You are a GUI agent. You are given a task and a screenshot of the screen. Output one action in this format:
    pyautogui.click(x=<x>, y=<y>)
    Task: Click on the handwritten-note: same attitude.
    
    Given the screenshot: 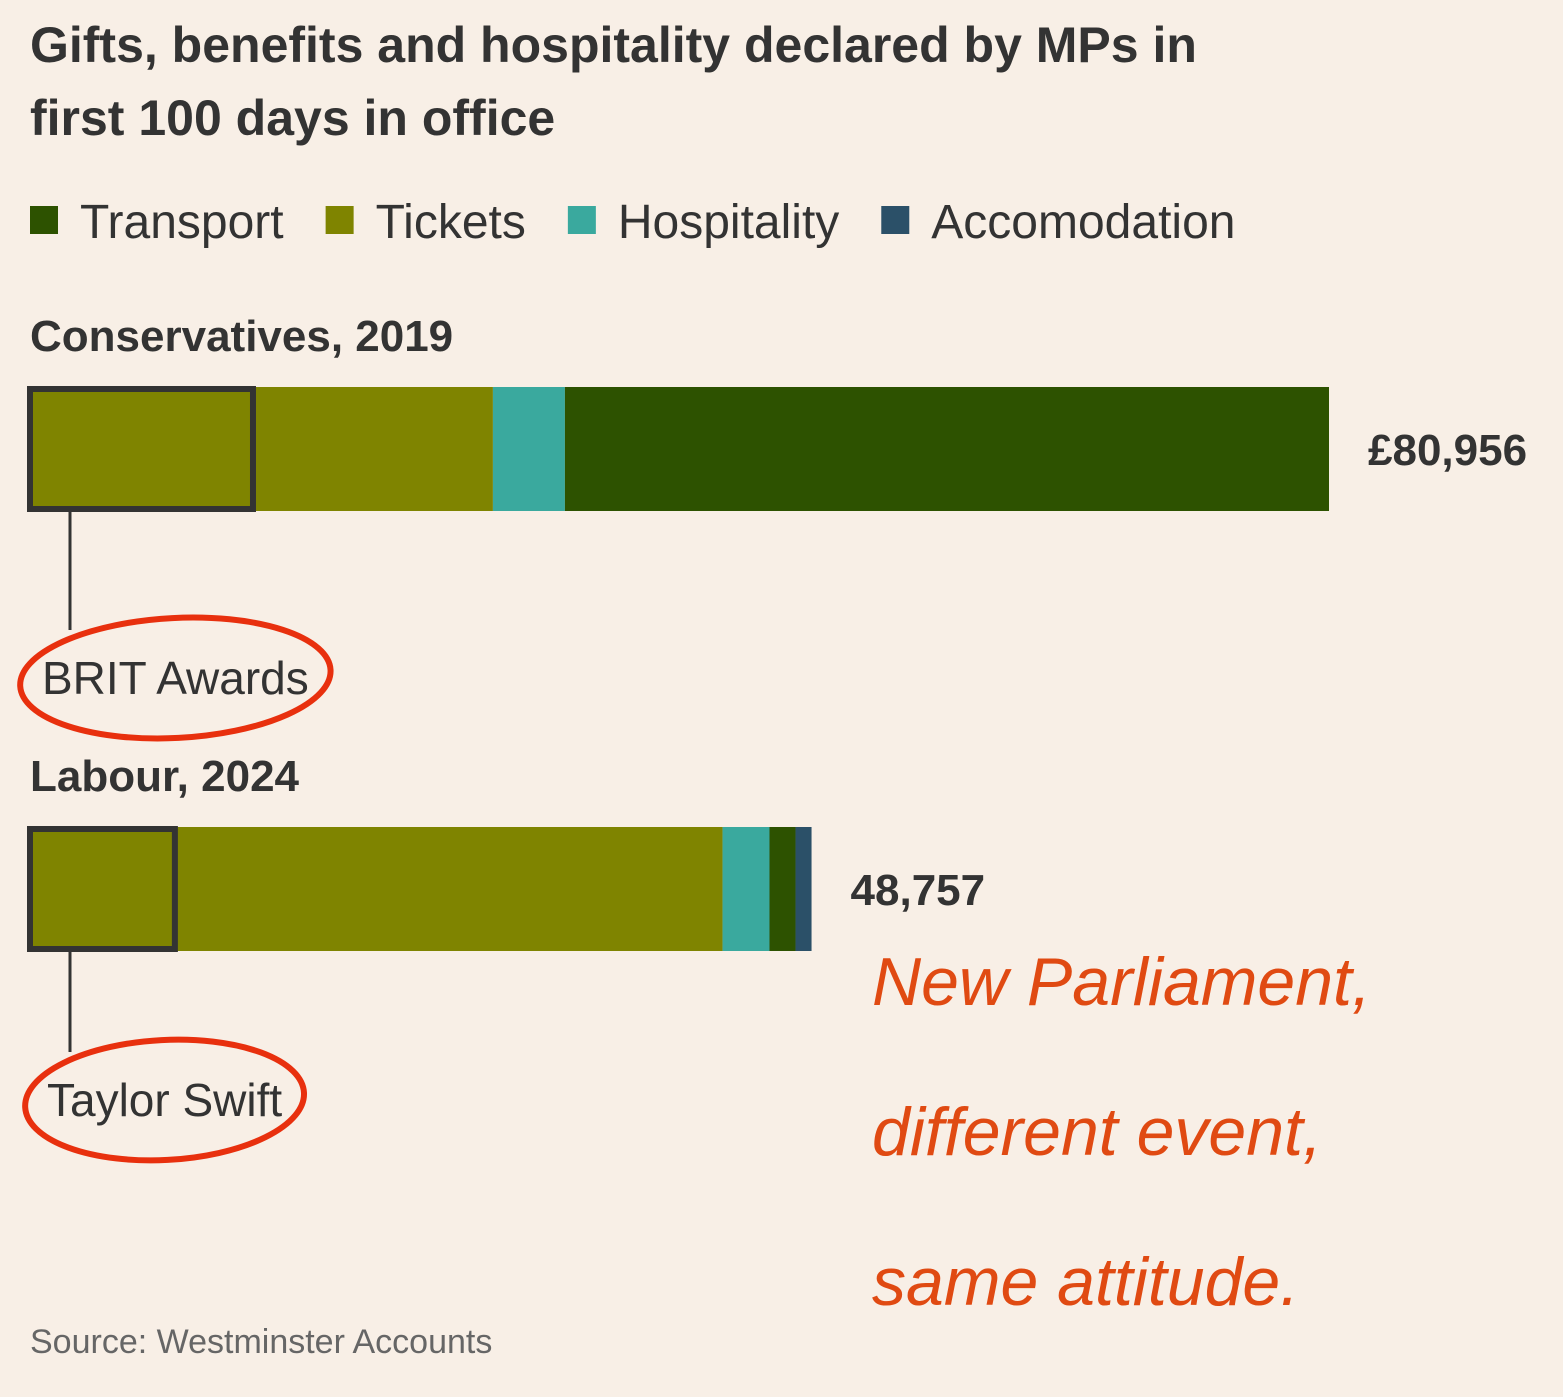 What is the action you would take?
    pyautogui.click(x=1085, y=1282)
    